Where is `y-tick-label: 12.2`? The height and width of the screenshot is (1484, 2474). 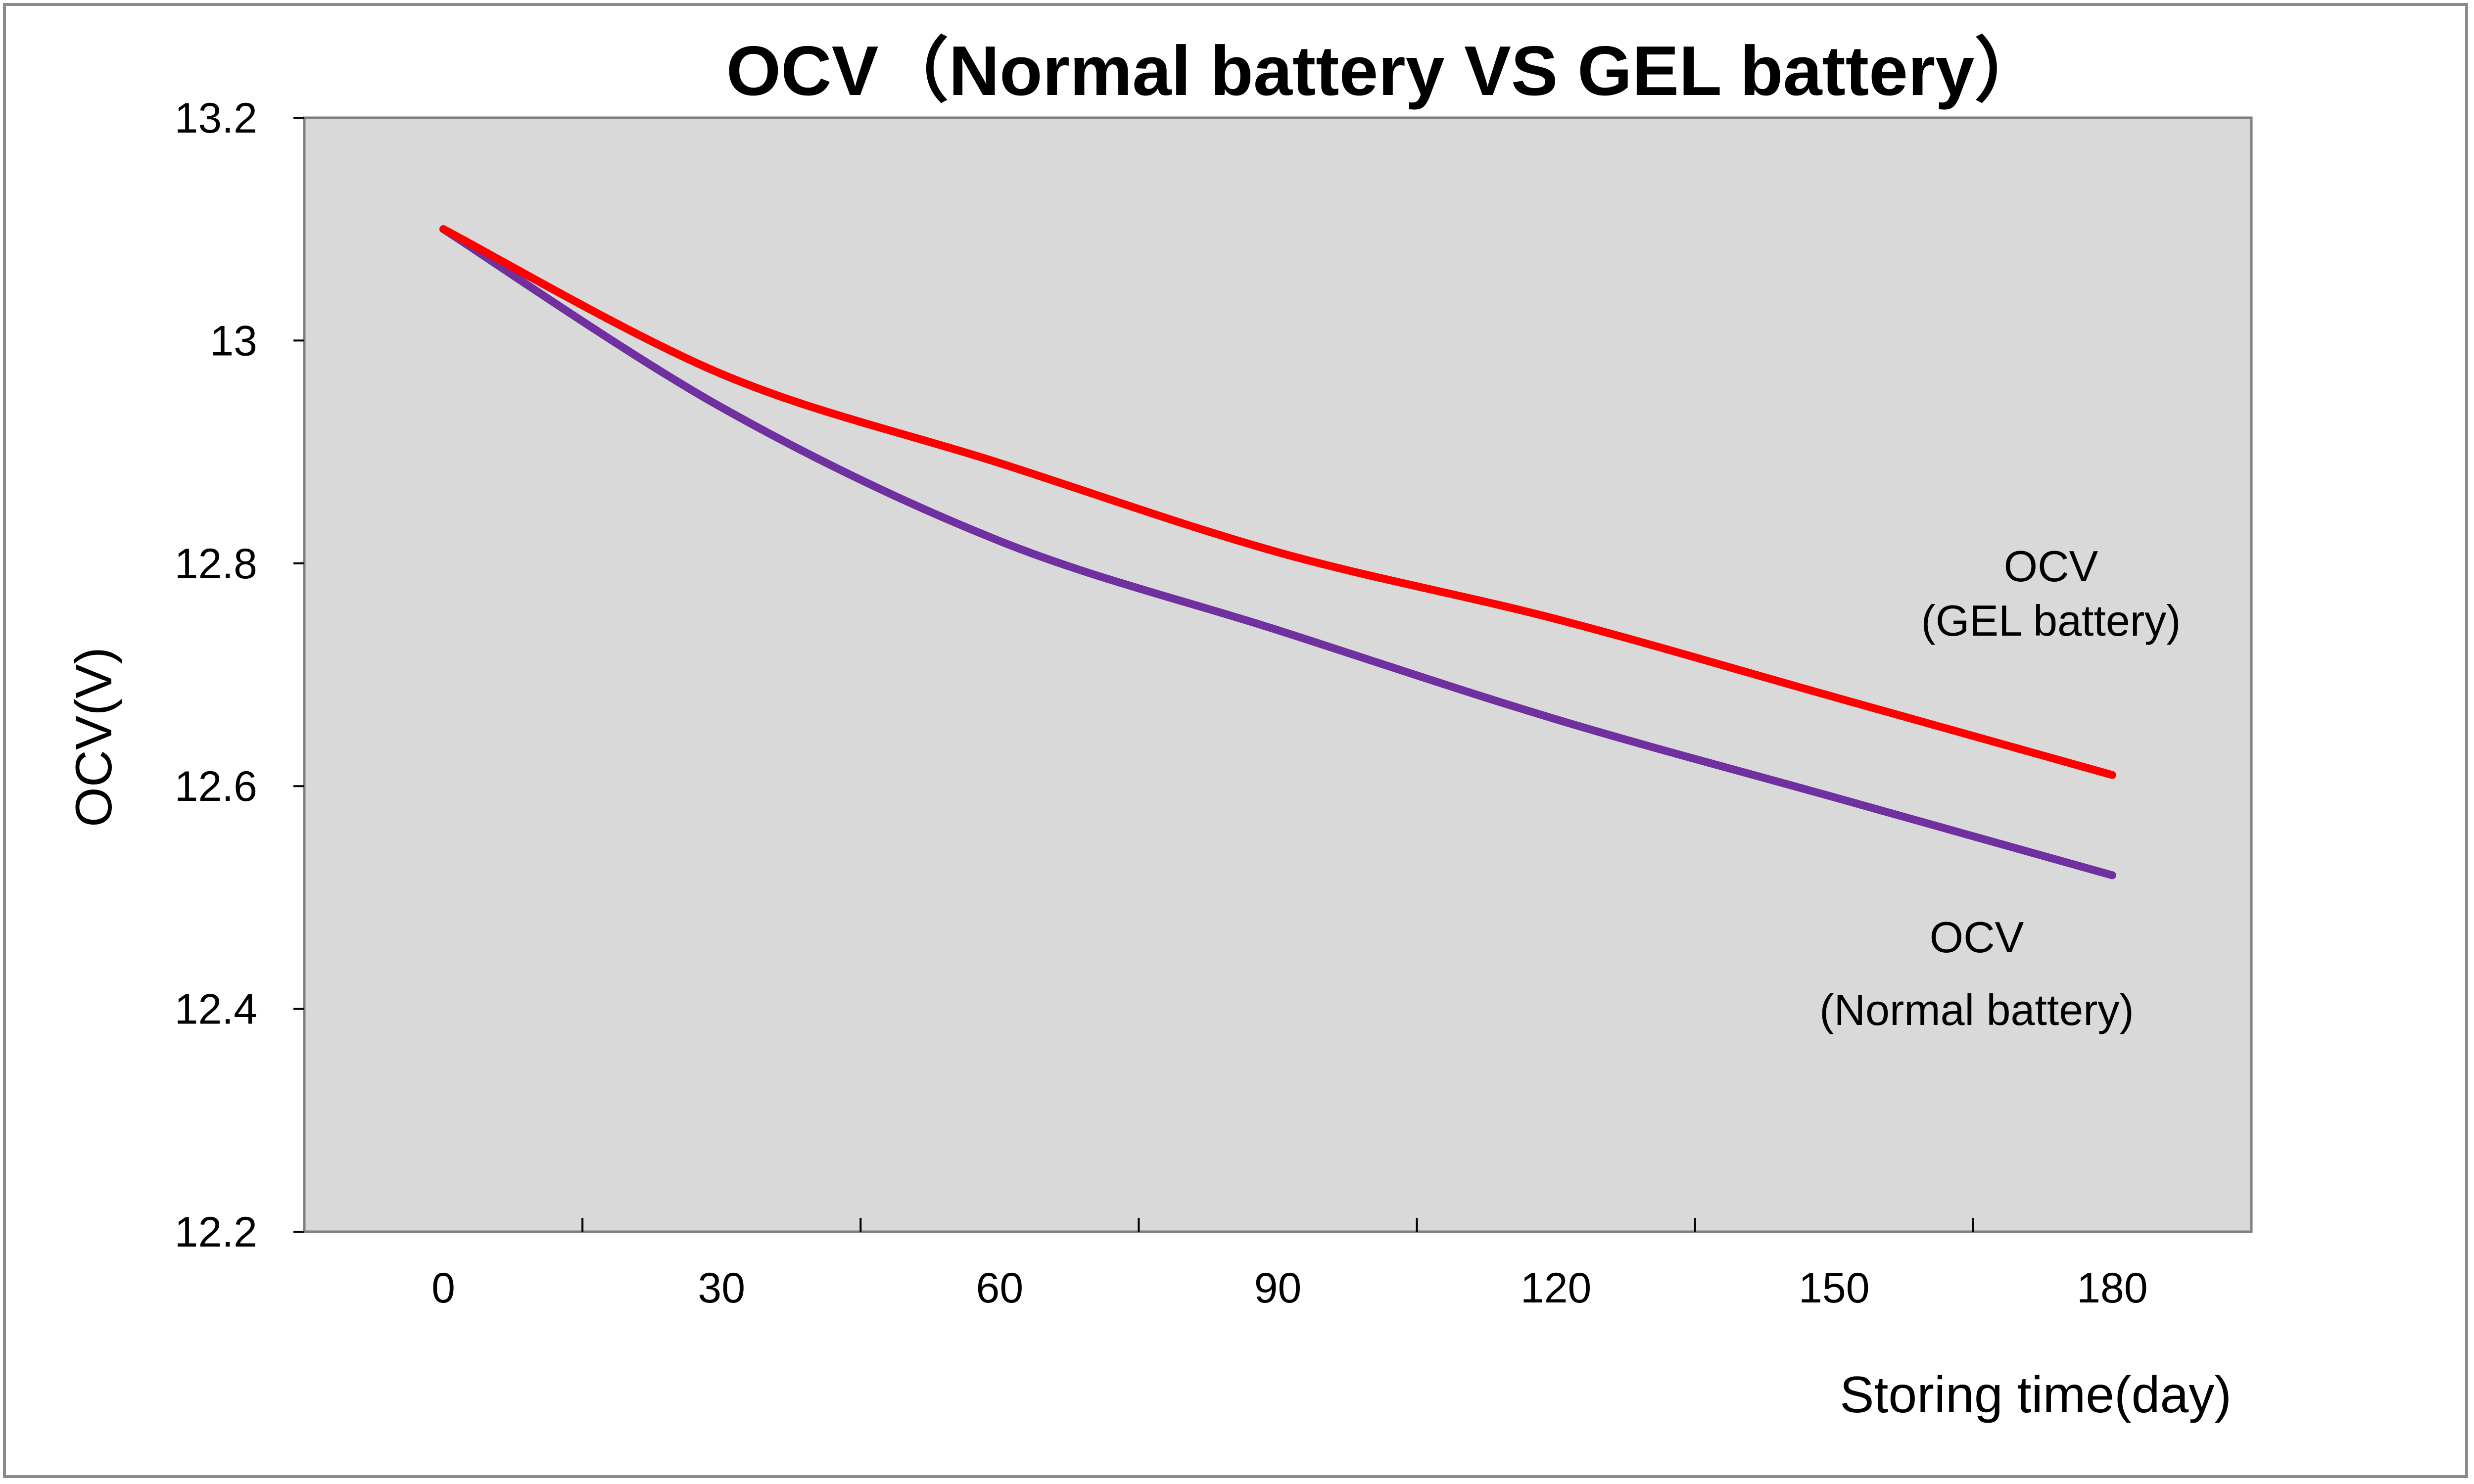 y-tick-label: 12.2 is located at coordinates (216, 1232).